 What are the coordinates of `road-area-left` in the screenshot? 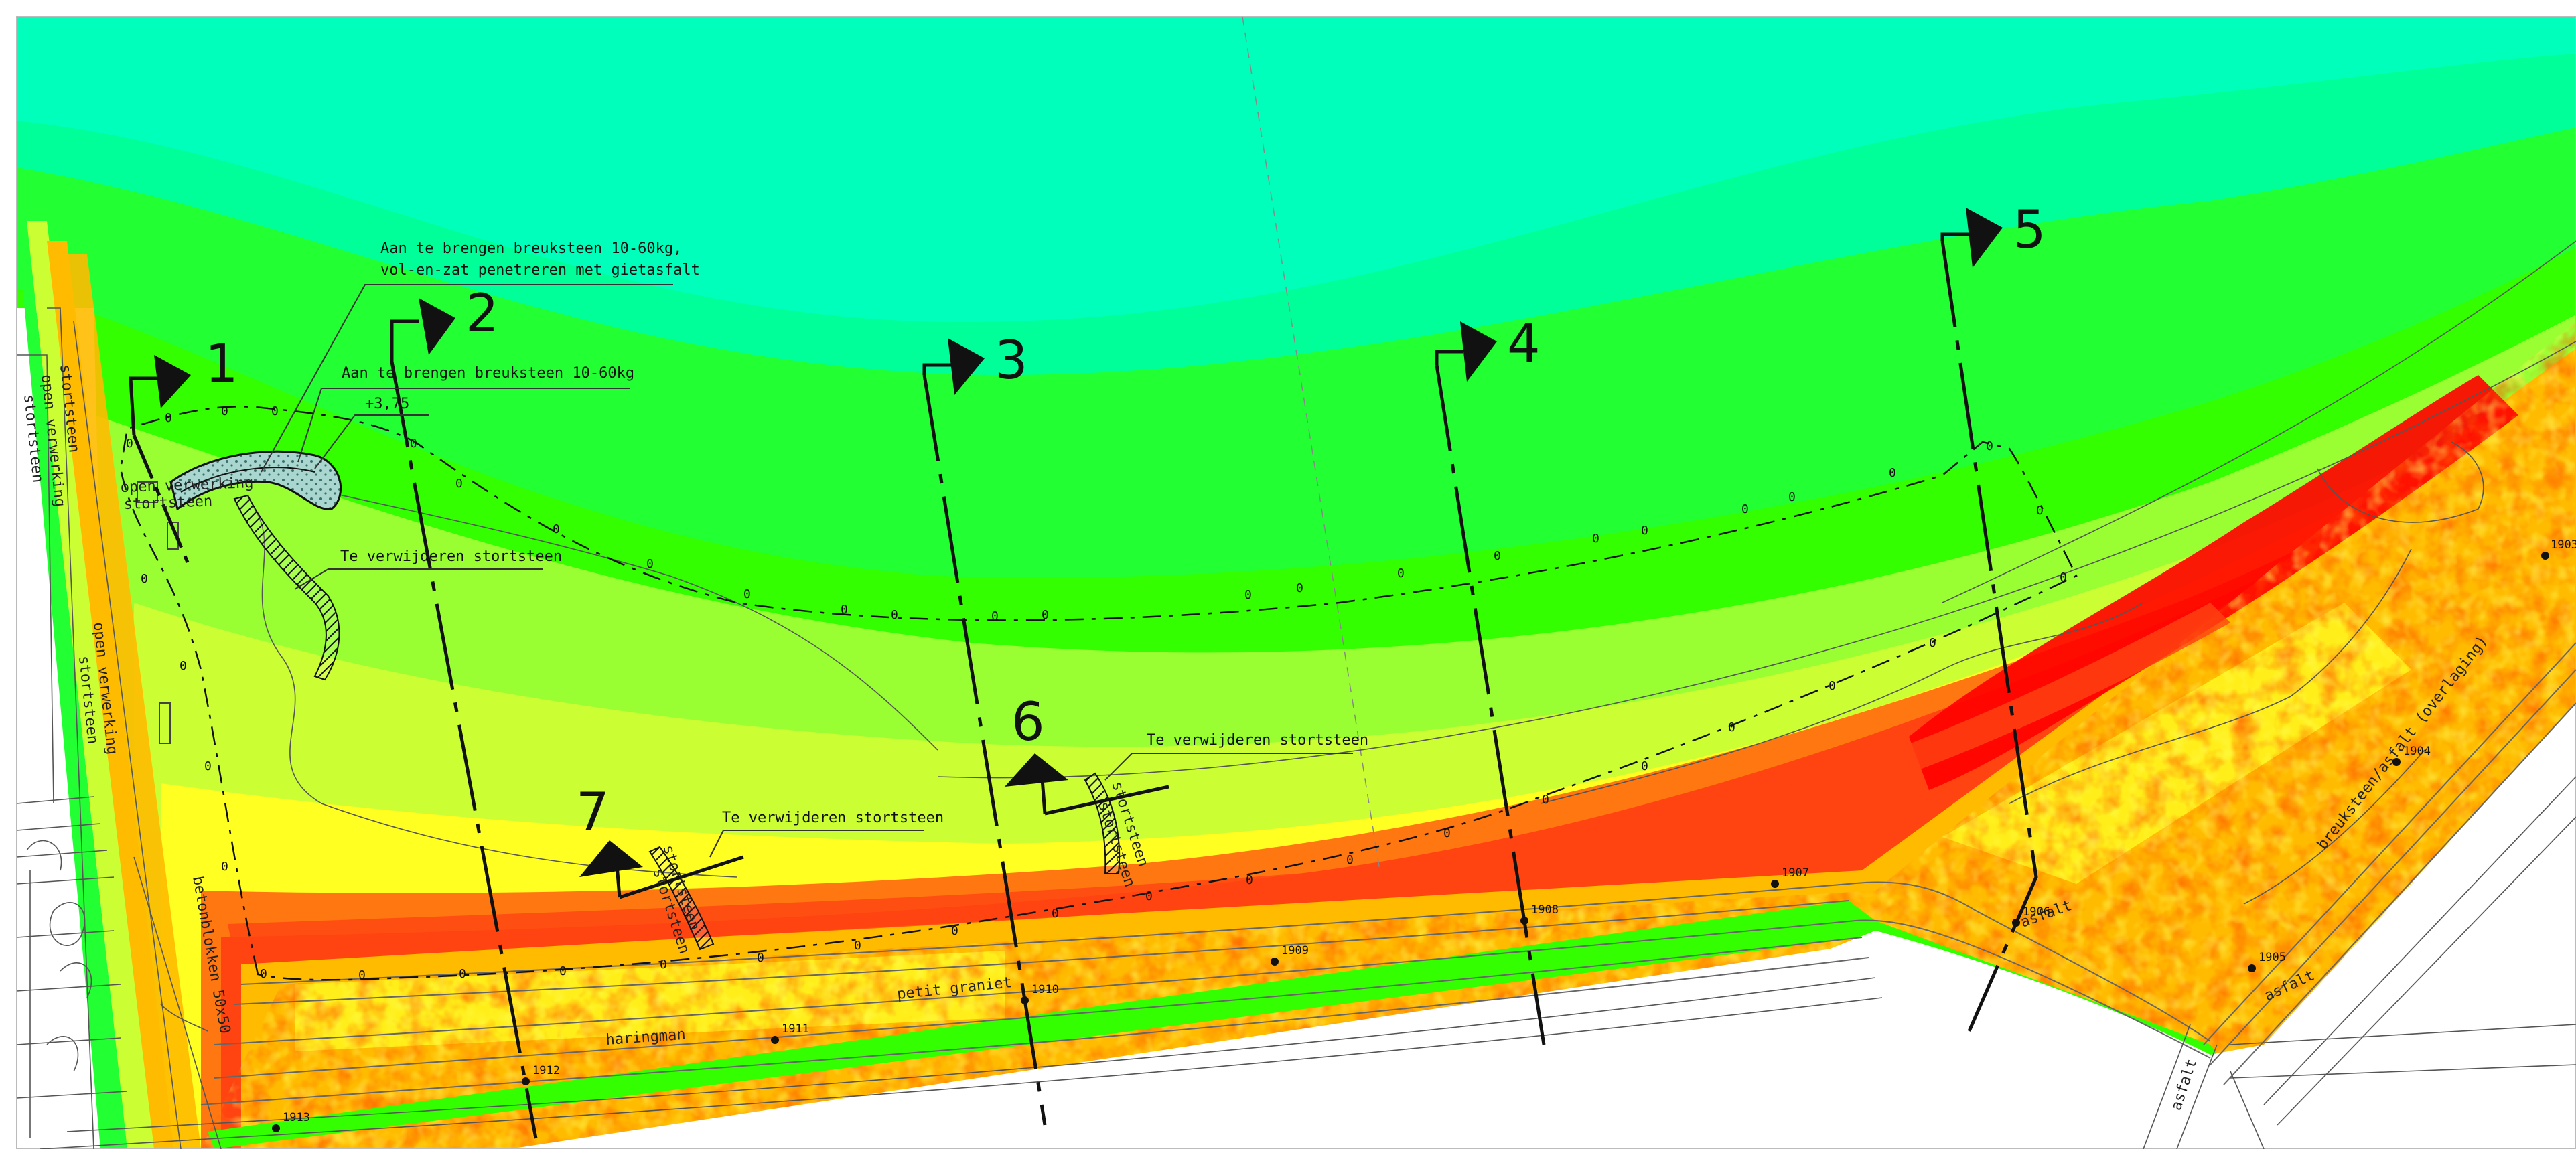 It's located at (1185, 1046).